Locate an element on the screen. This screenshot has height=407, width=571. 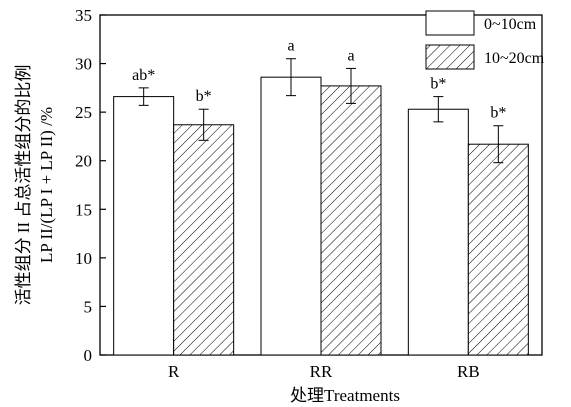
y-tick-label-20: 20 is located at coordinates (83, 161).